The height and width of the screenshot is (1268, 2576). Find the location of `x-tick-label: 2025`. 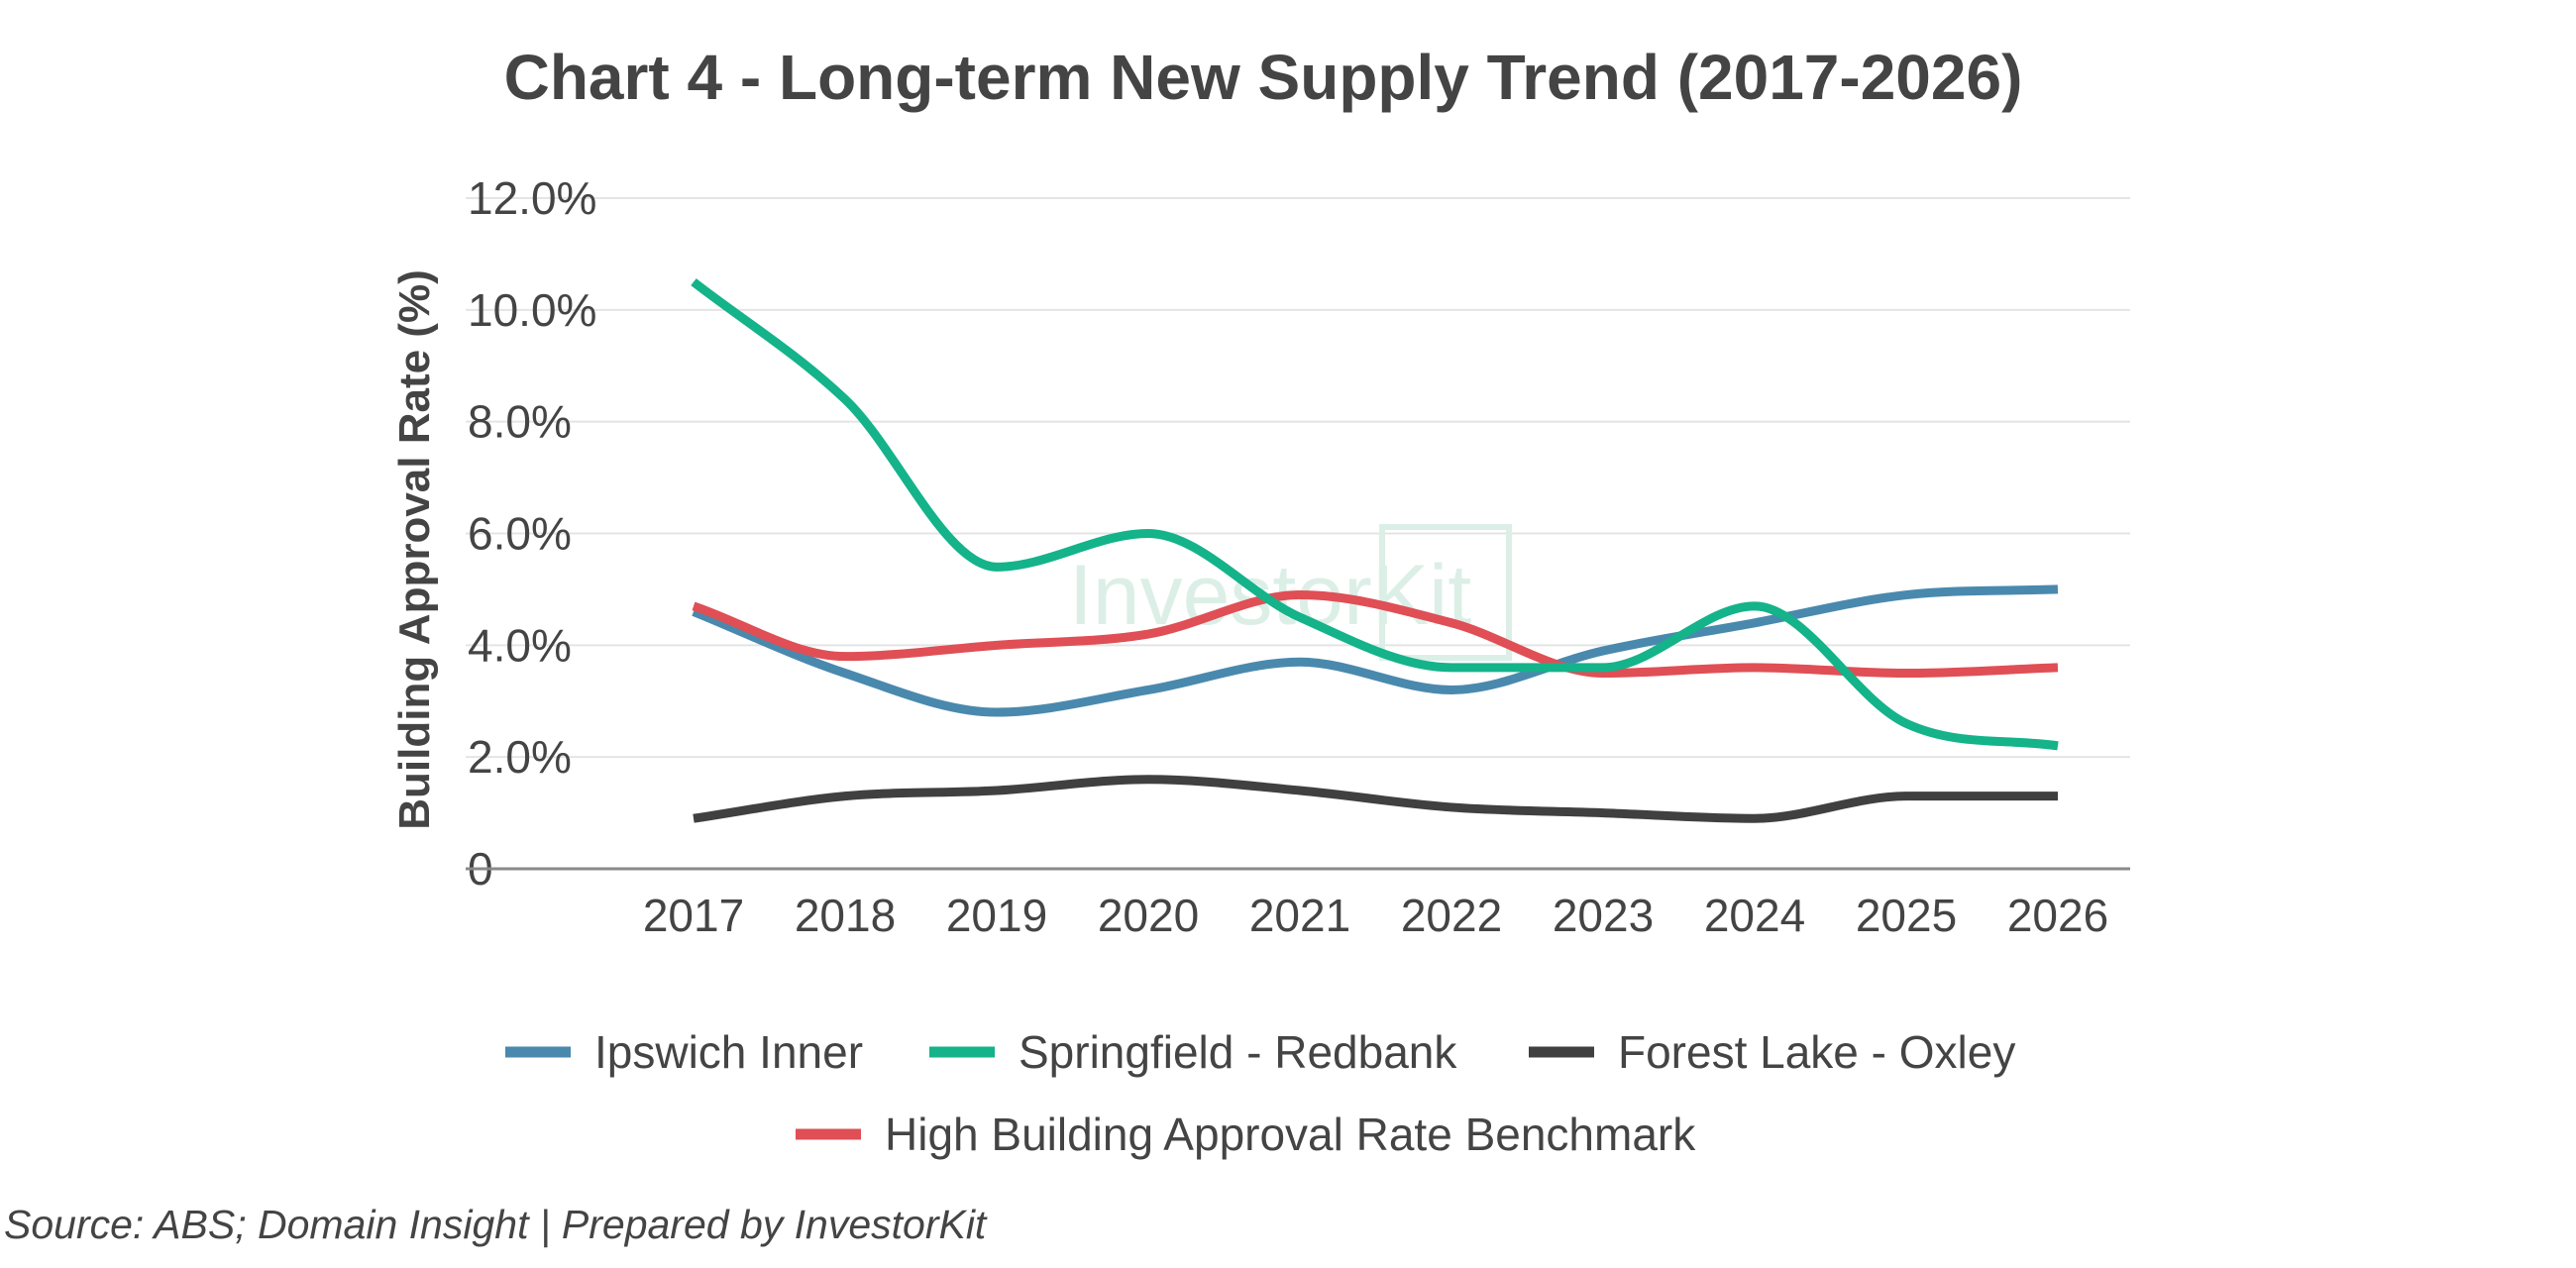

x-tick-label: 2025 is located at coordinates (1906, 915).